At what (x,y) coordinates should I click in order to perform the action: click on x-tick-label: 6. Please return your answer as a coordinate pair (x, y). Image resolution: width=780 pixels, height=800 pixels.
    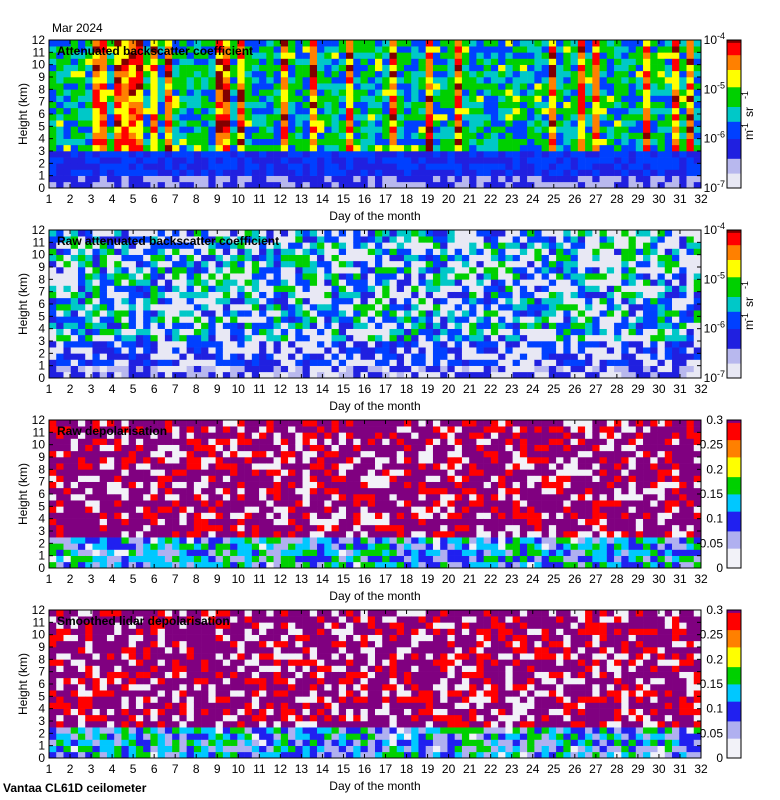
    Looking at the image, I should click on (154, 199).